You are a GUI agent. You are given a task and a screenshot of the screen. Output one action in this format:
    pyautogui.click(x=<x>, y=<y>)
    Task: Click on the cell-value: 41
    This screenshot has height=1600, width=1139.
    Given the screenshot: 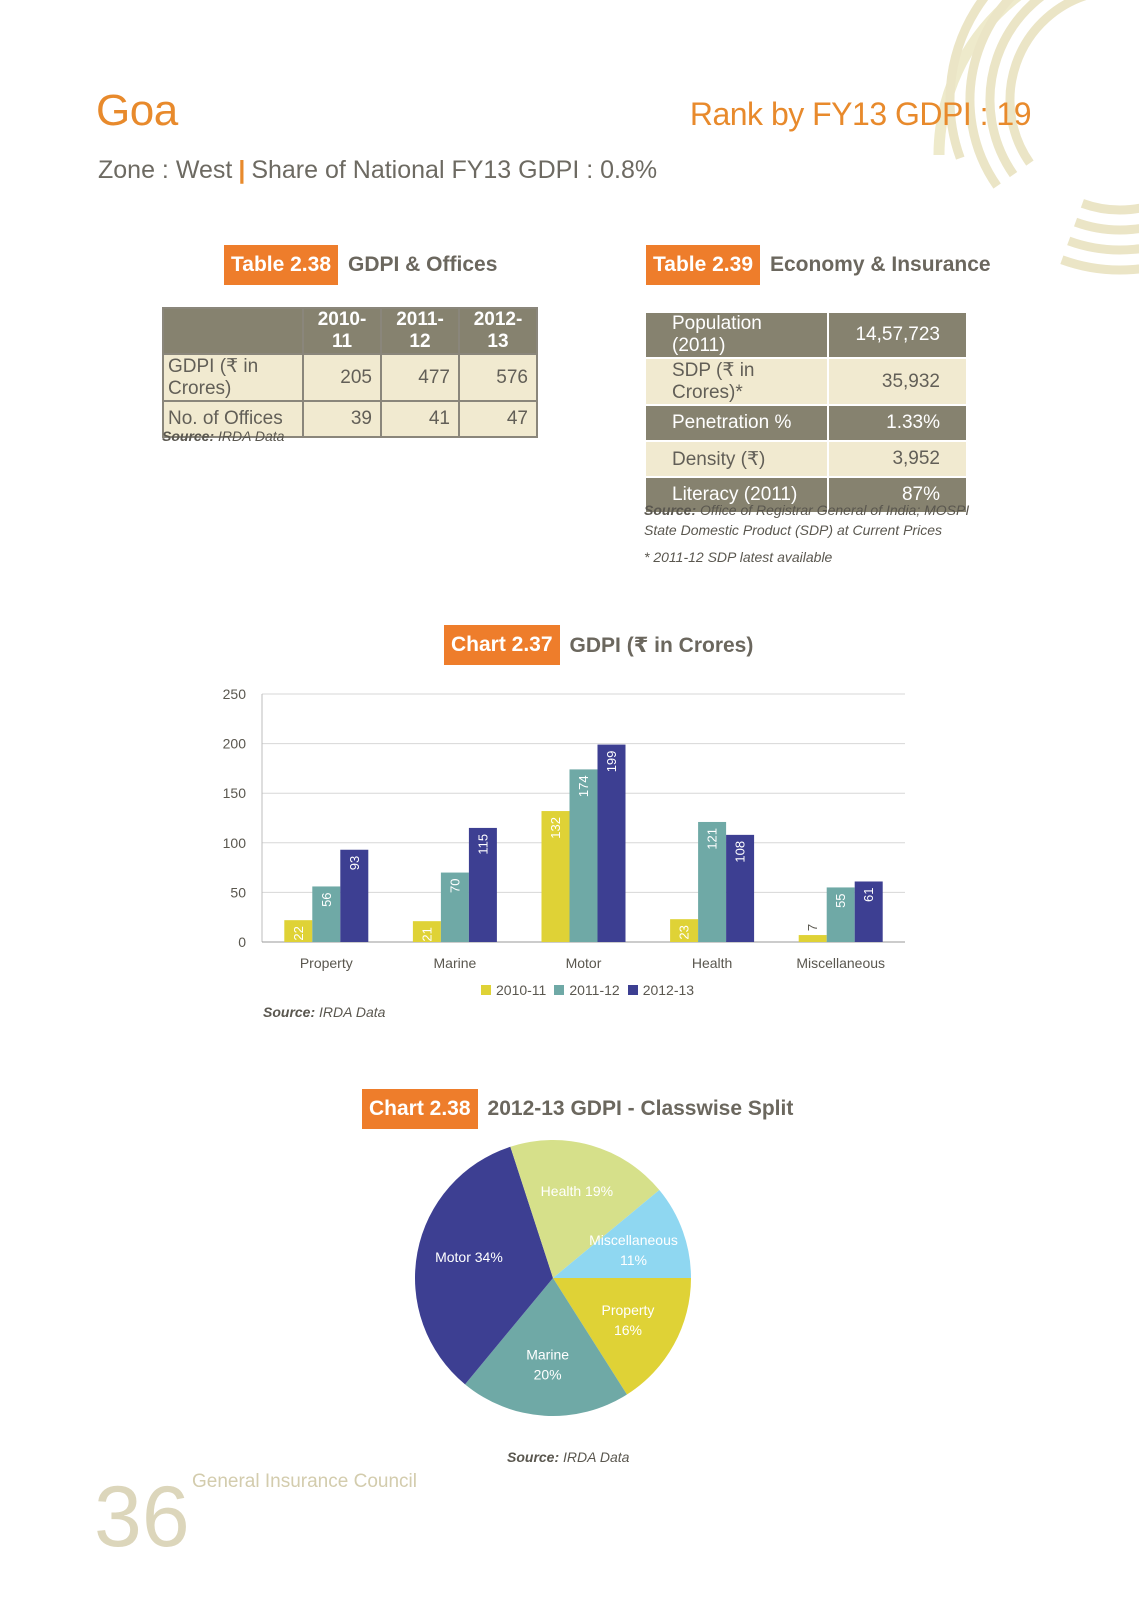 What is the action you would take?
    pyautogui.click(x=420, y=419)
    